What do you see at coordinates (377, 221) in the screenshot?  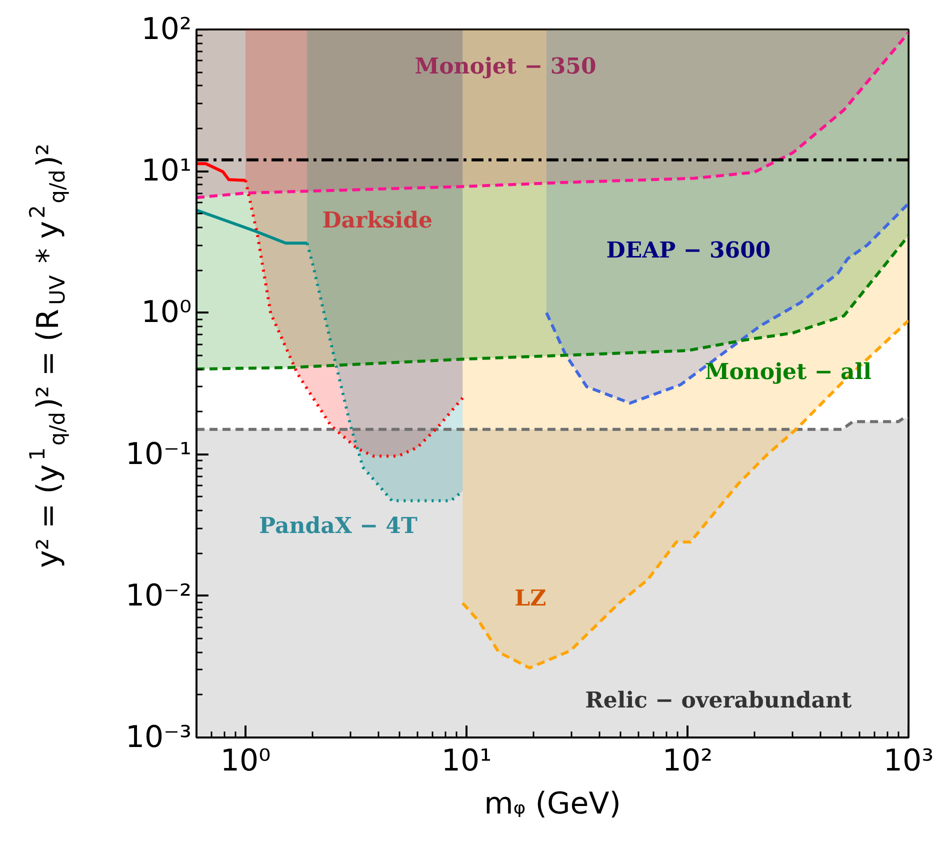 I see `annotation: Darkside` at bounding box center [377, 221].